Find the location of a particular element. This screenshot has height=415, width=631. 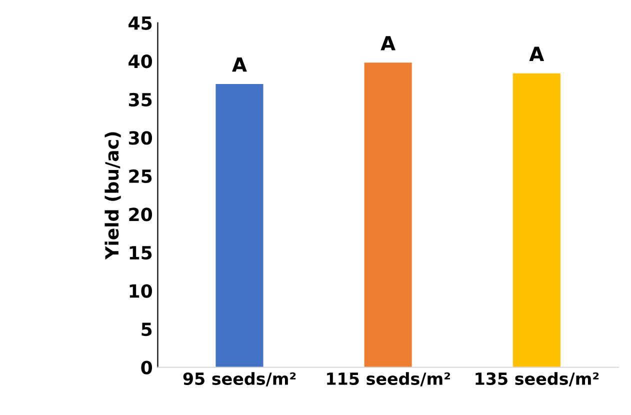

y-tick-label: 45 is located at coordinates (140, 23).